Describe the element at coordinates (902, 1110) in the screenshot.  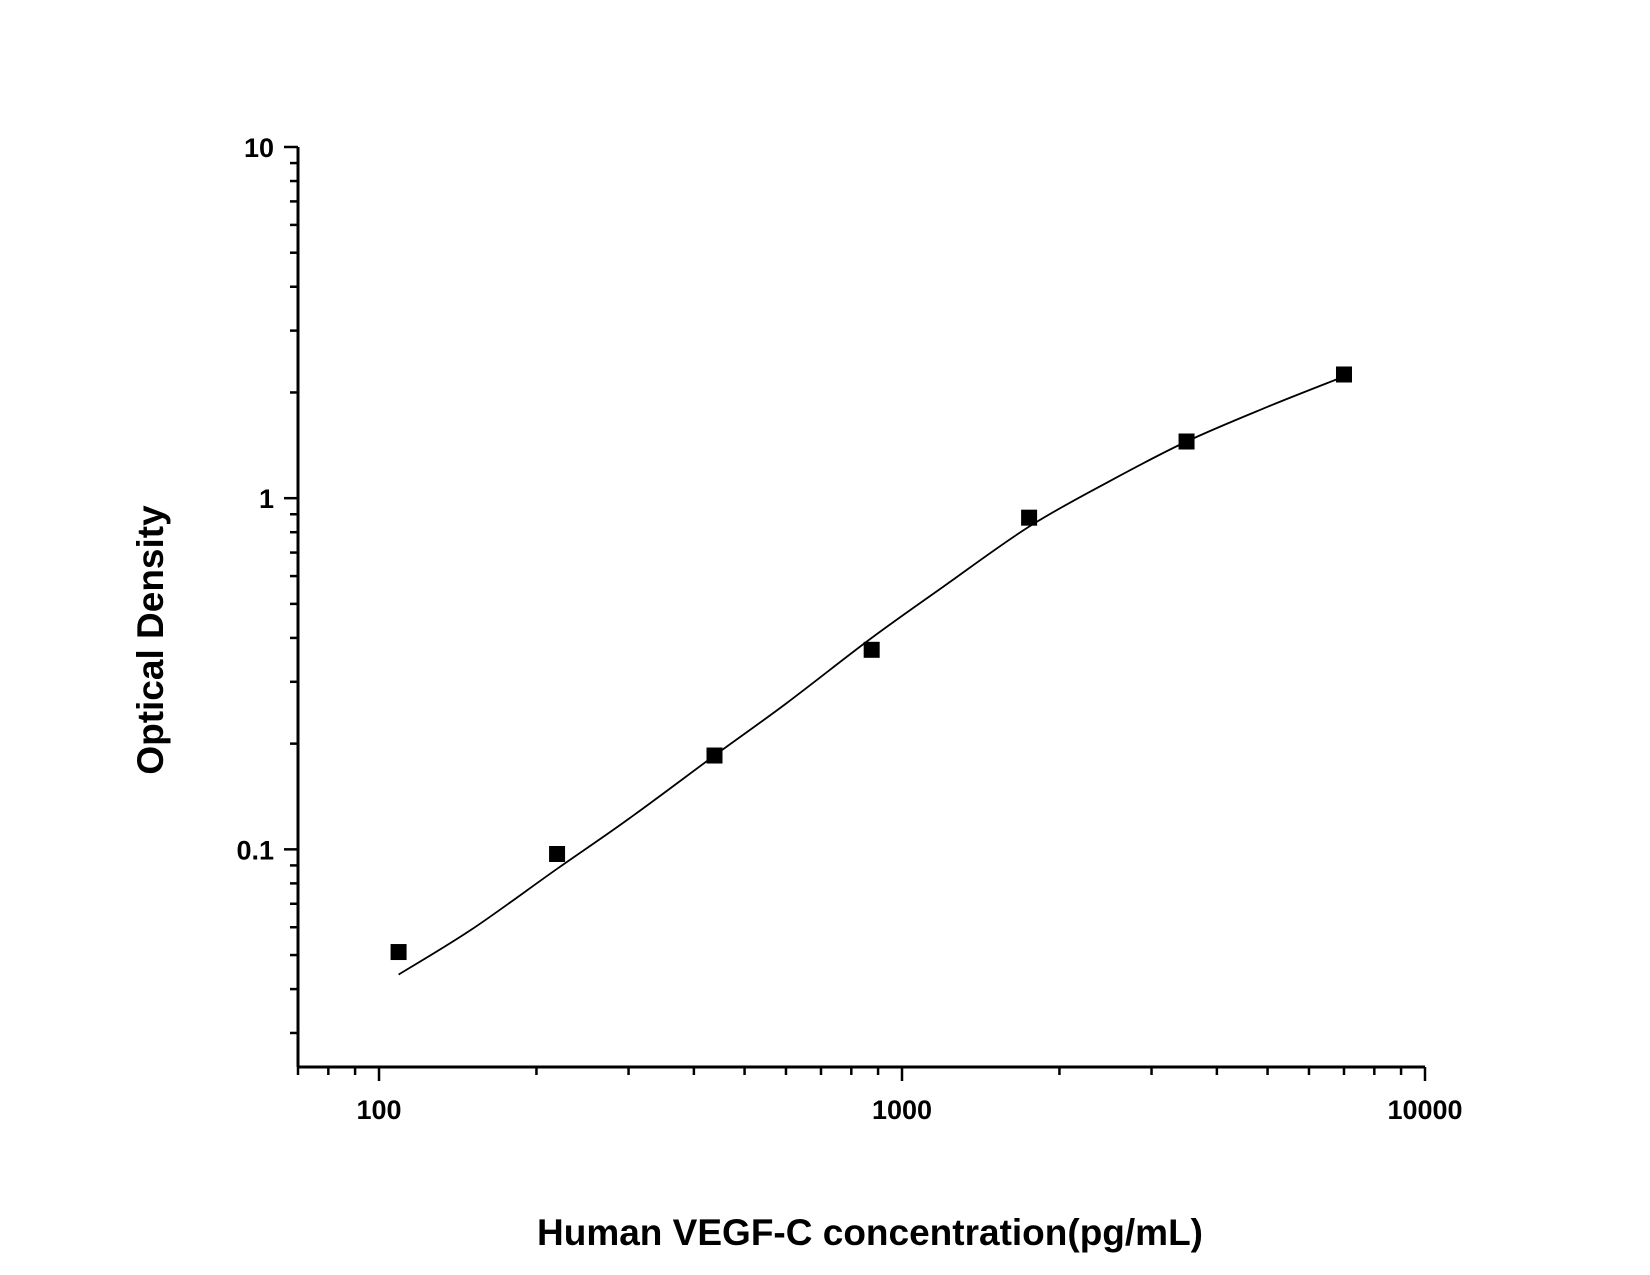
I see `x-tick-label: 1000` at that location.